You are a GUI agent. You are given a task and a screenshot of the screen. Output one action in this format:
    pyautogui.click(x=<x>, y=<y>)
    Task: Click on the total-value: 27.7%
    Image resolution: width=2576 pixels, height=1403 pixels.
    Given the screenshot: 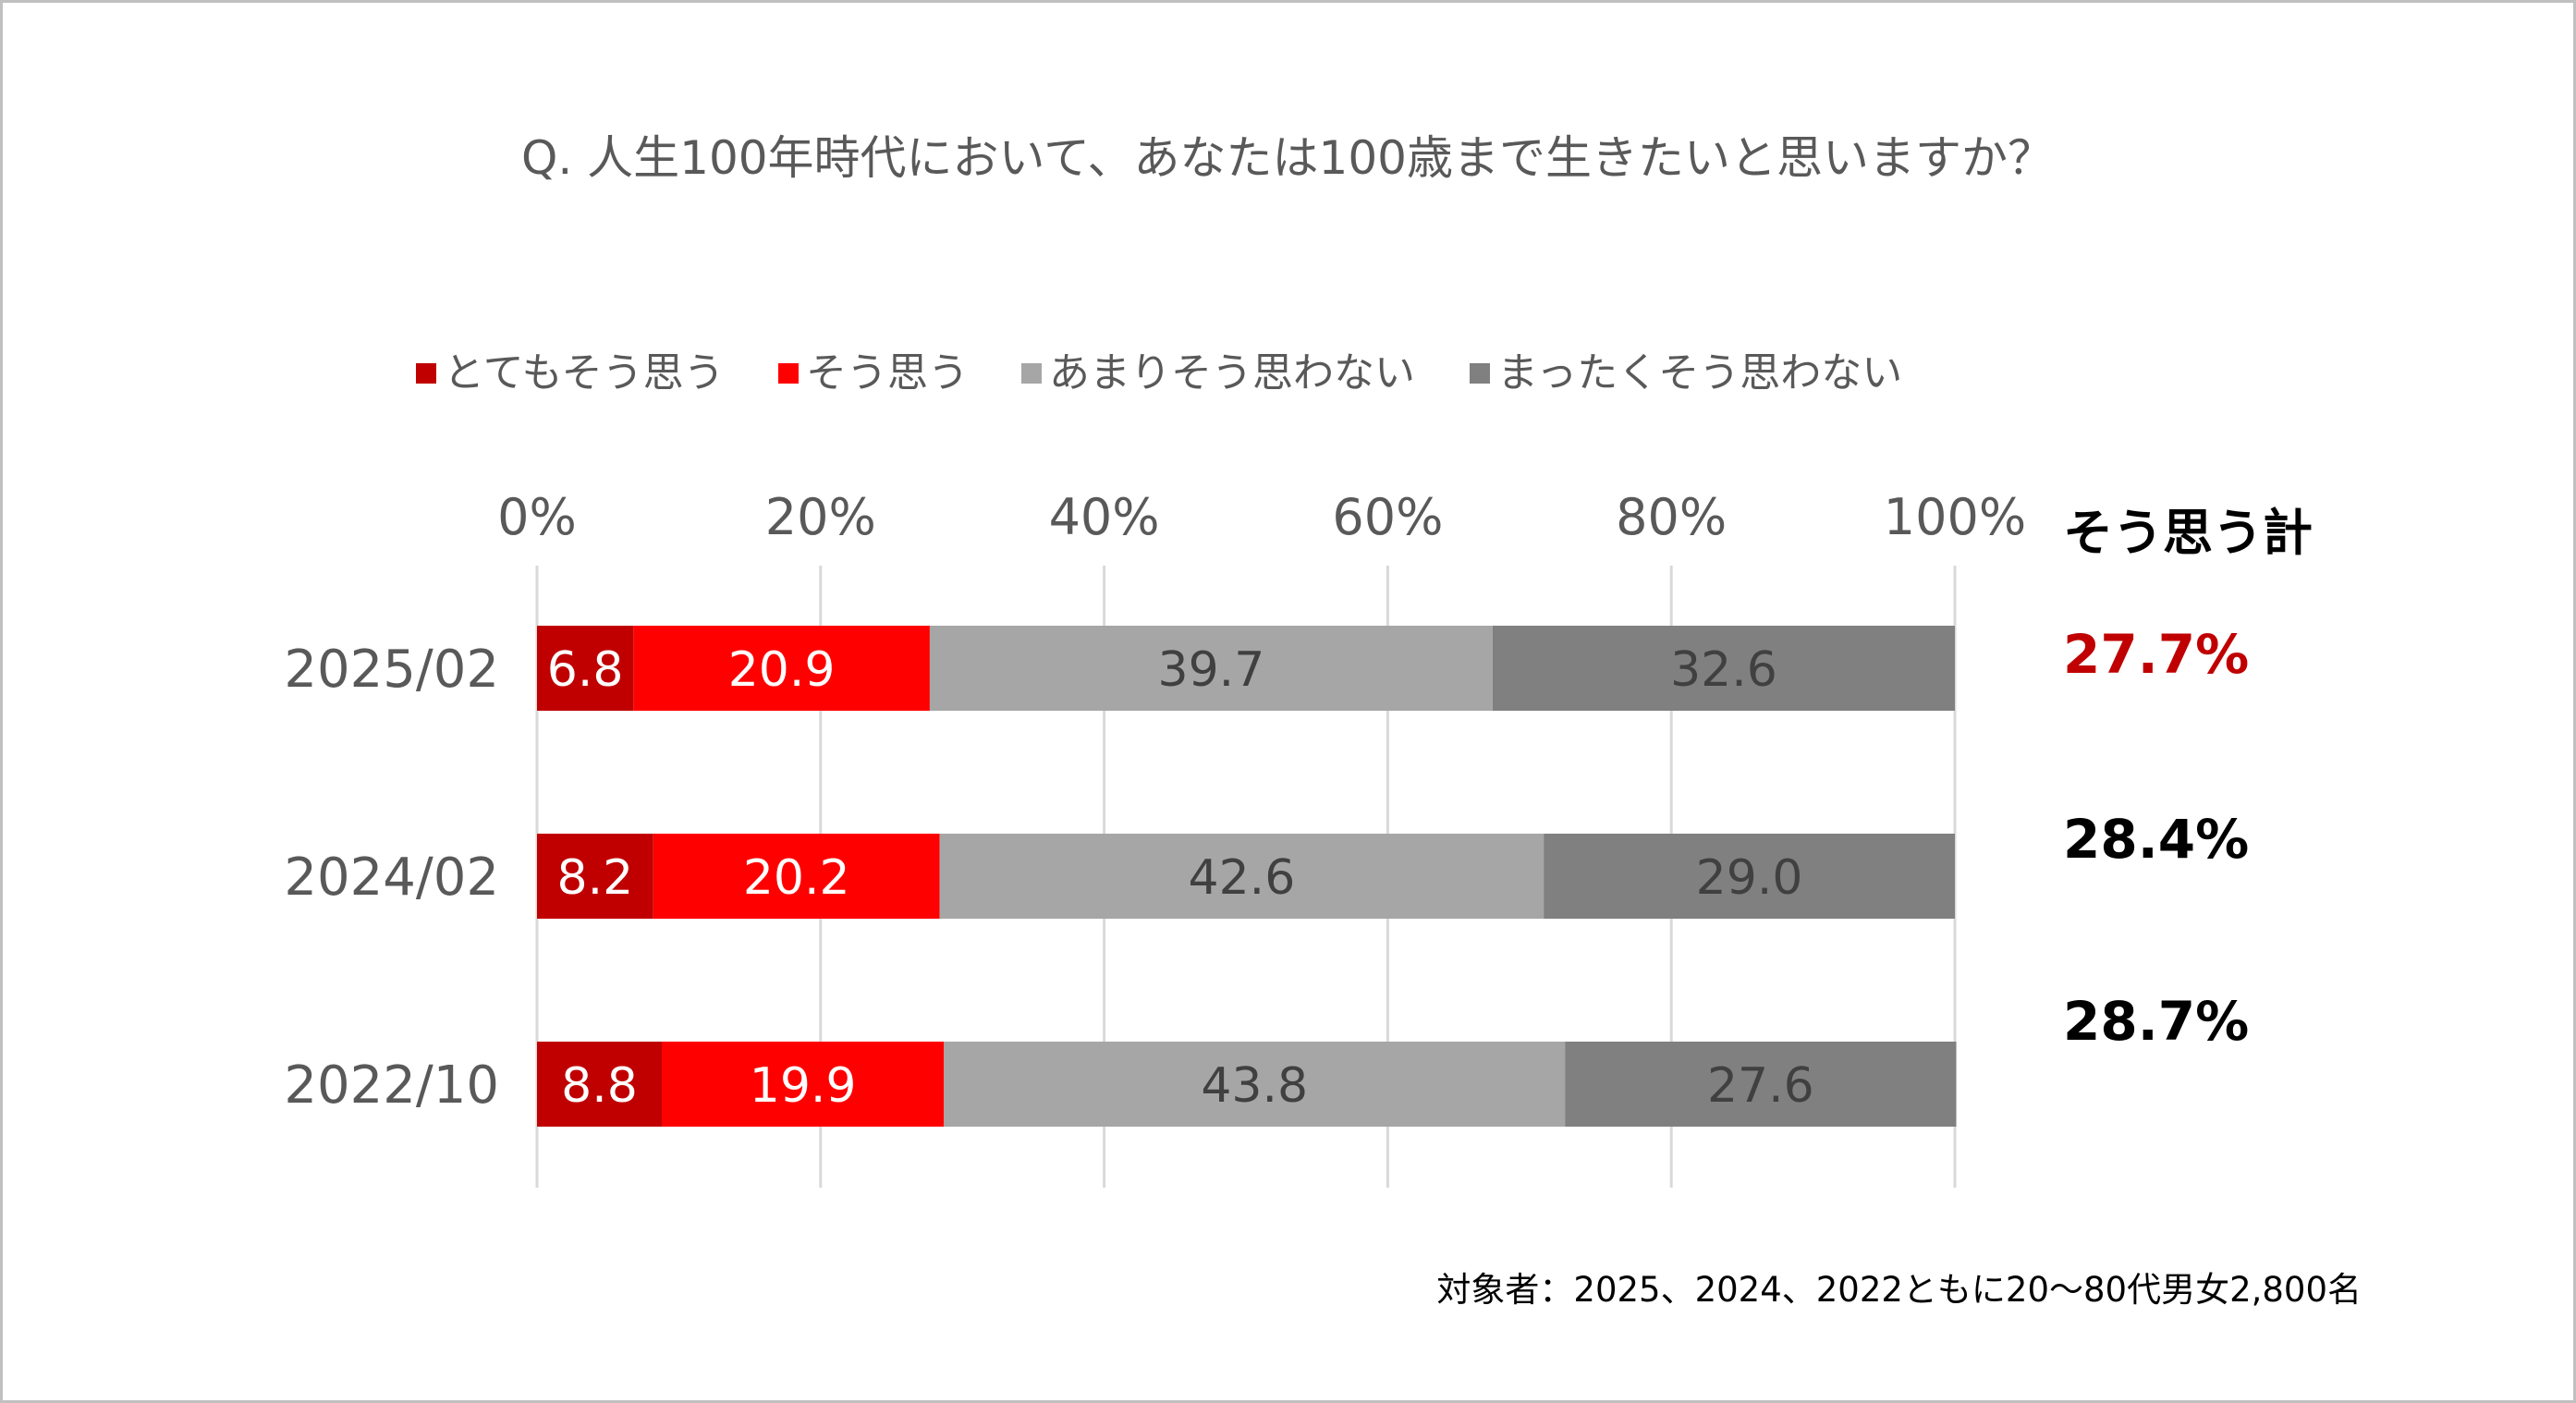 What is the action you would take?
    pyautogui.click(x=2156, y=654)
    